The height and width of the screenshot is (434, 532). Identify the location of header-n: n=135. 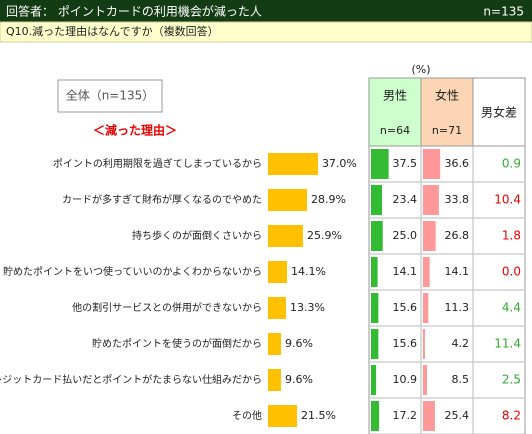
(503, 12).